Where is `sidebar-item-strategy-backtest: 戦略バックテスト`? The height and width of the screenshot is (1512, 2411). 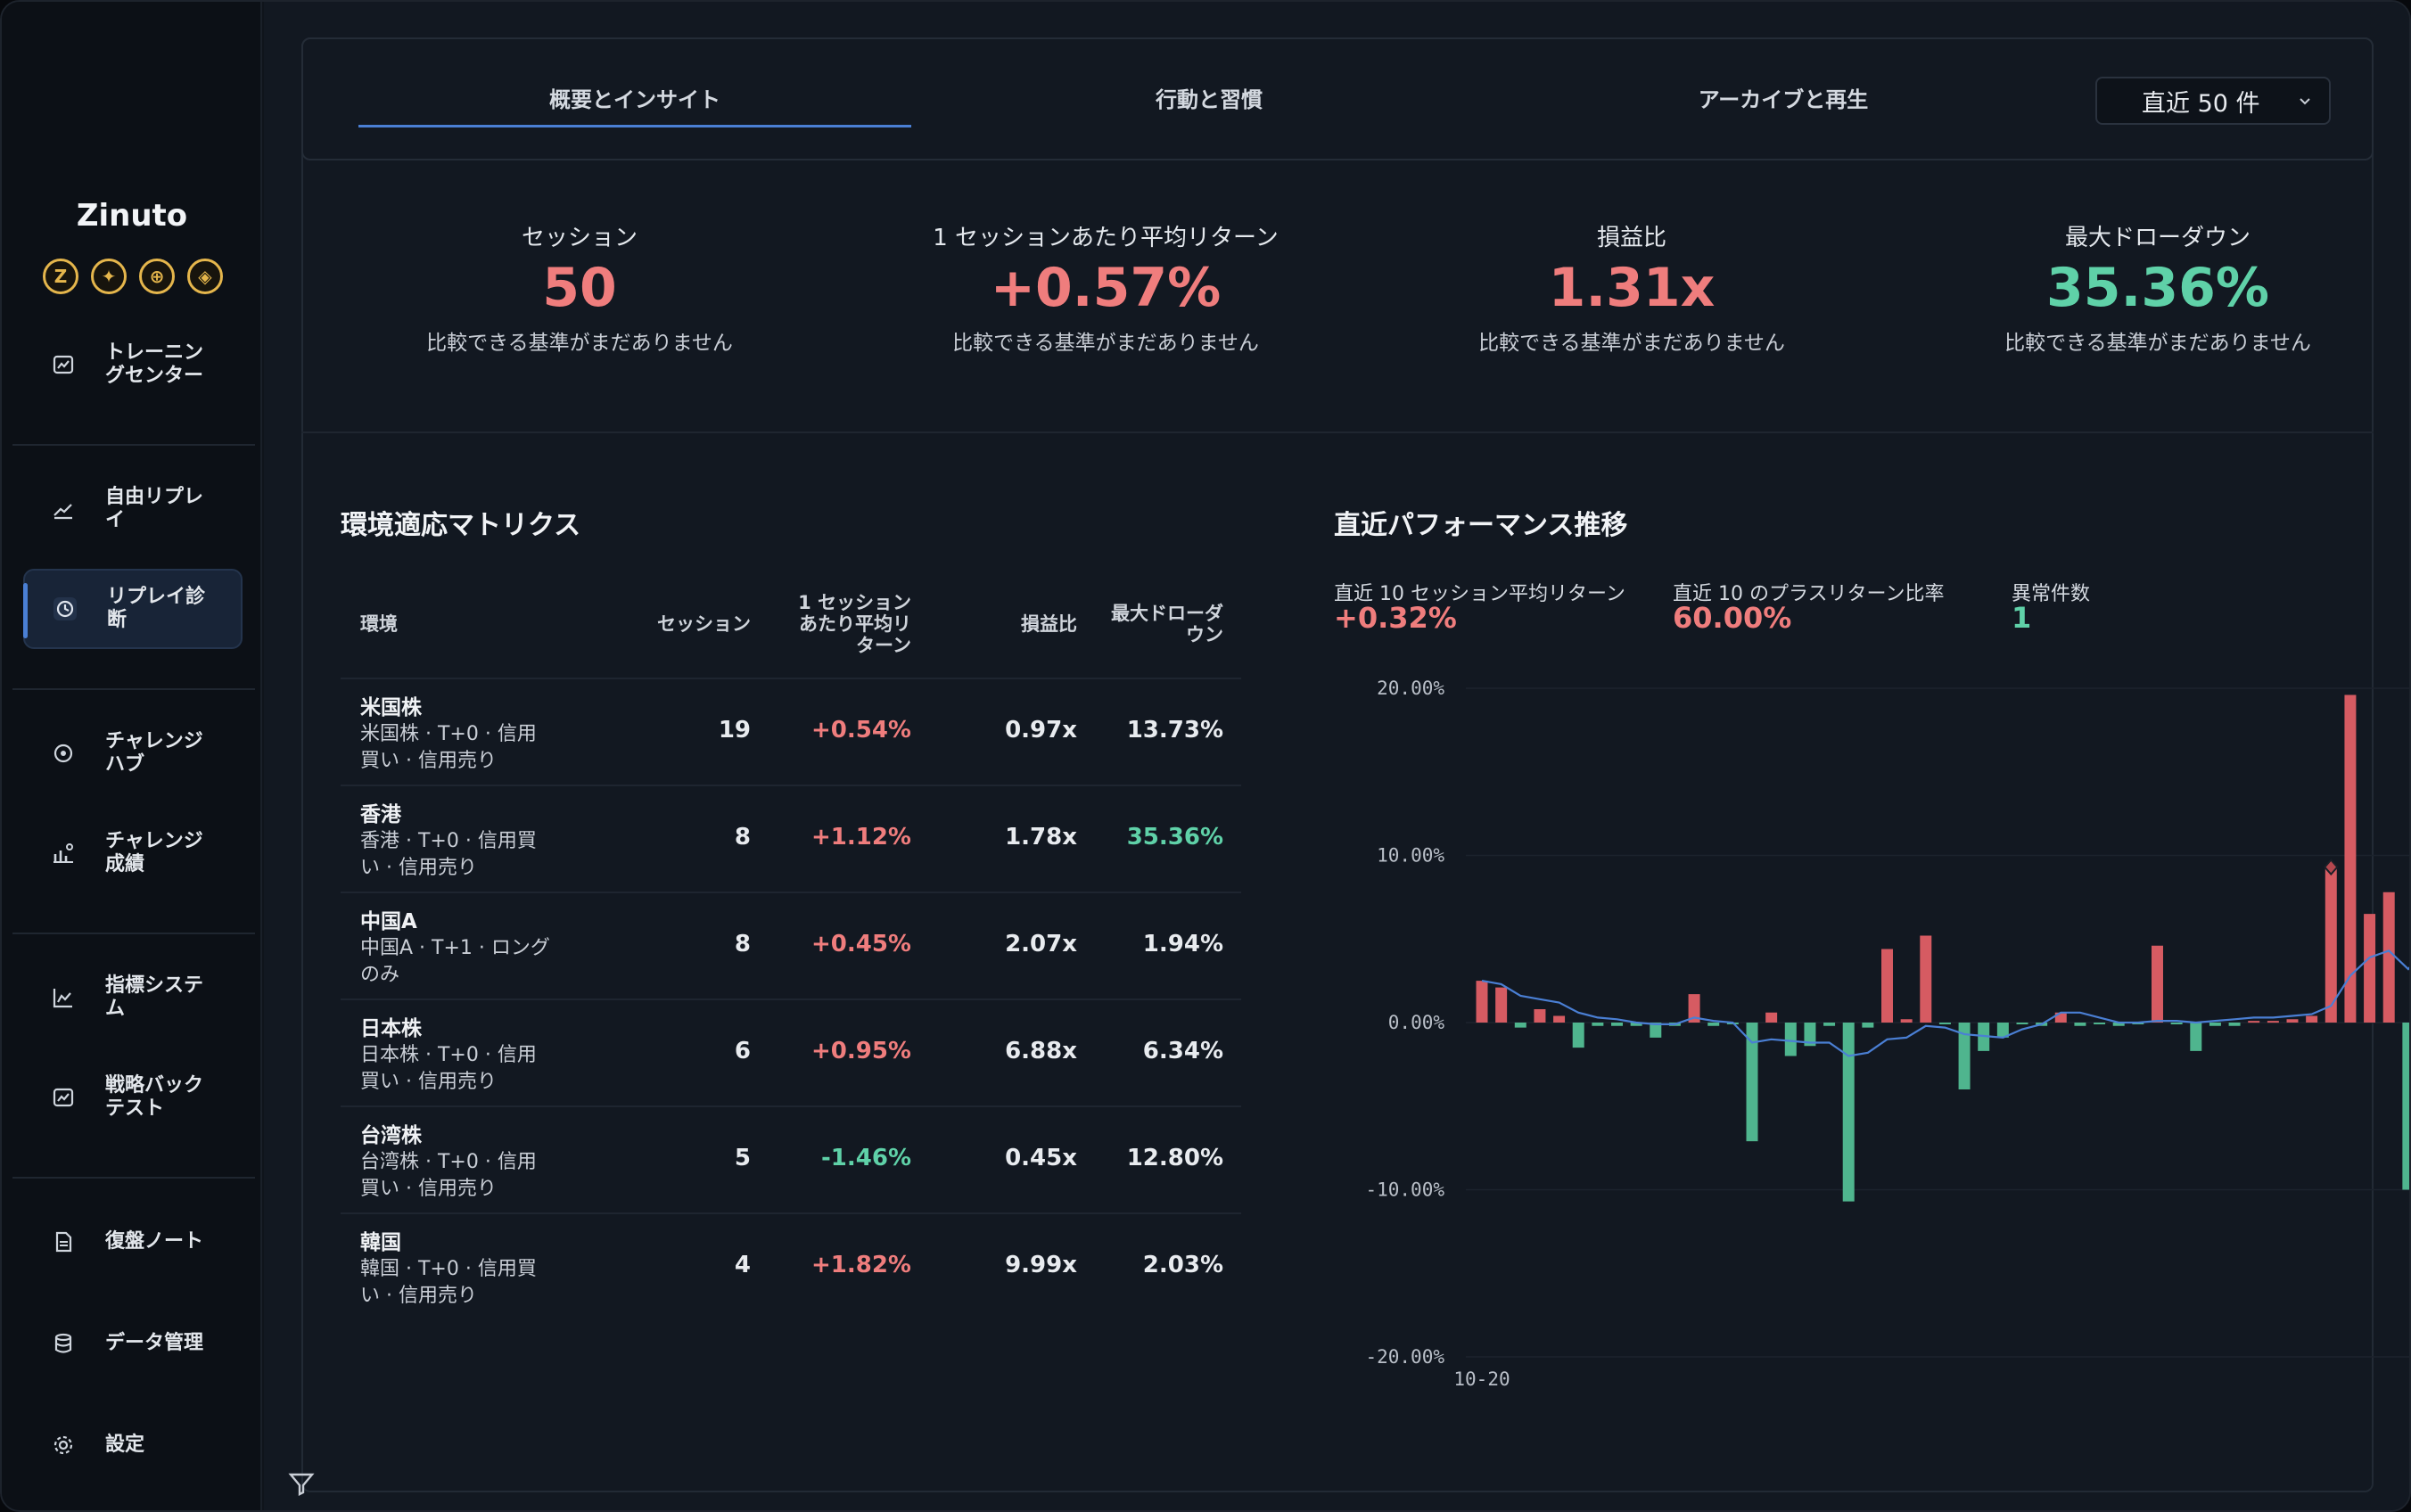 sidebar-item-strategy-backtest: 戦略バックテスト is located at coordinates (133, 1097).